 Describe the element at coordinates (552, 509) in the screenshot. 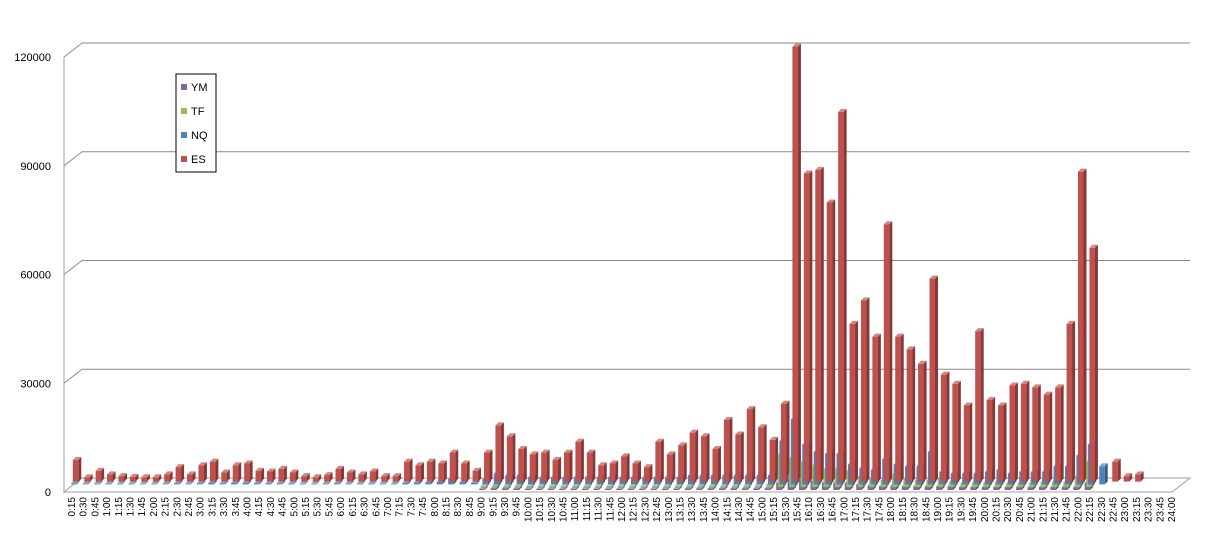

I see `x-tick-label: 10:30` at that location.